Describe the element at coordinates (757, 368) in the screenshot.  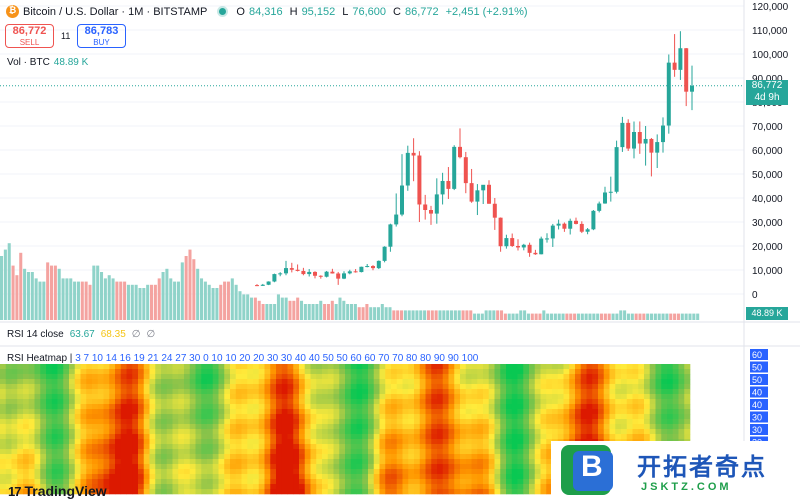
I see `heat-scale-label: 50` at that location.